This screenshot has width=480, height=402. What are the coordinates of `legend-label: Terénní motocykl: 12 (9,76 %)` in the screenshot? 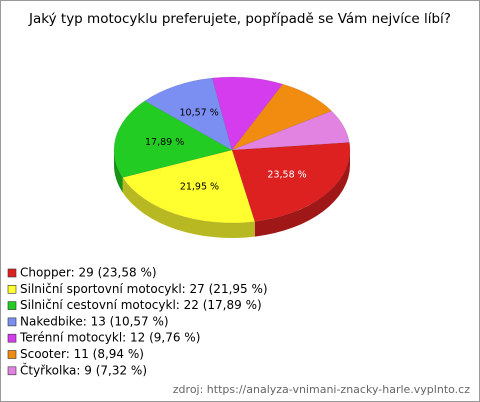 It's located at (109, 338).